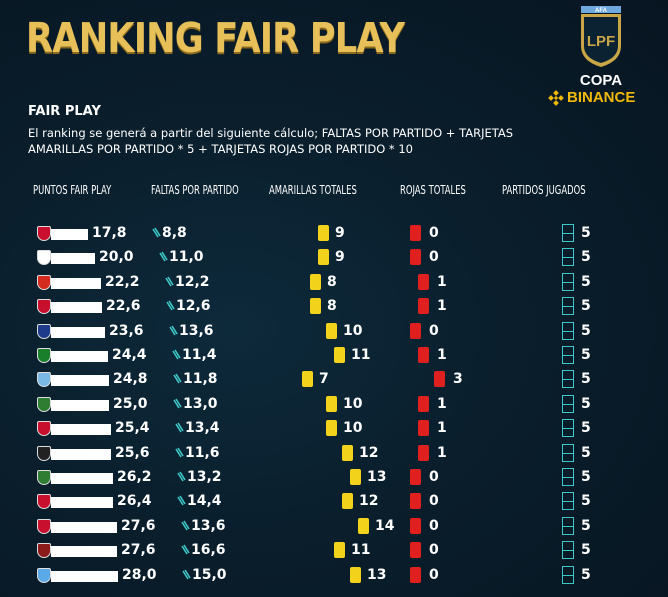  Describe the element at coordinates (64, 111) in the screenshot. I see `section-subtitle: FAIR PLAY` at that location.